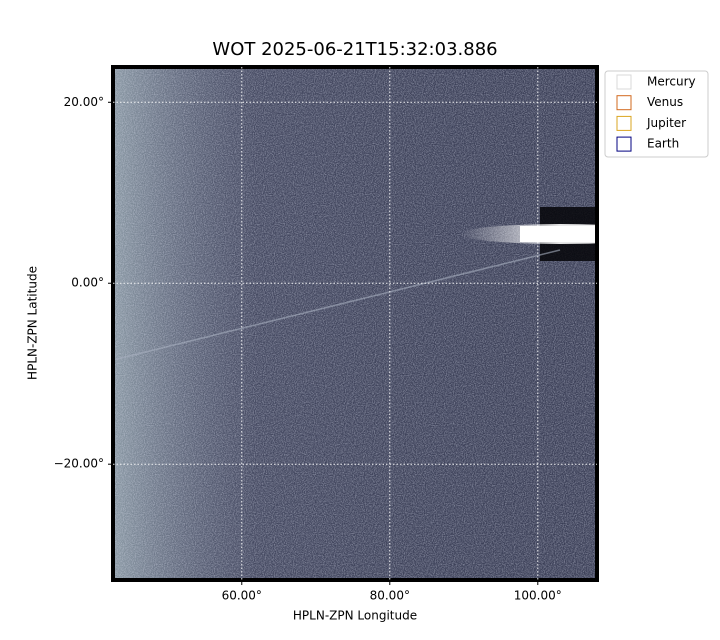 This screenshot has width=720, height=640. I want to click on x-tick-label: 60.00°, so click(242, 596).